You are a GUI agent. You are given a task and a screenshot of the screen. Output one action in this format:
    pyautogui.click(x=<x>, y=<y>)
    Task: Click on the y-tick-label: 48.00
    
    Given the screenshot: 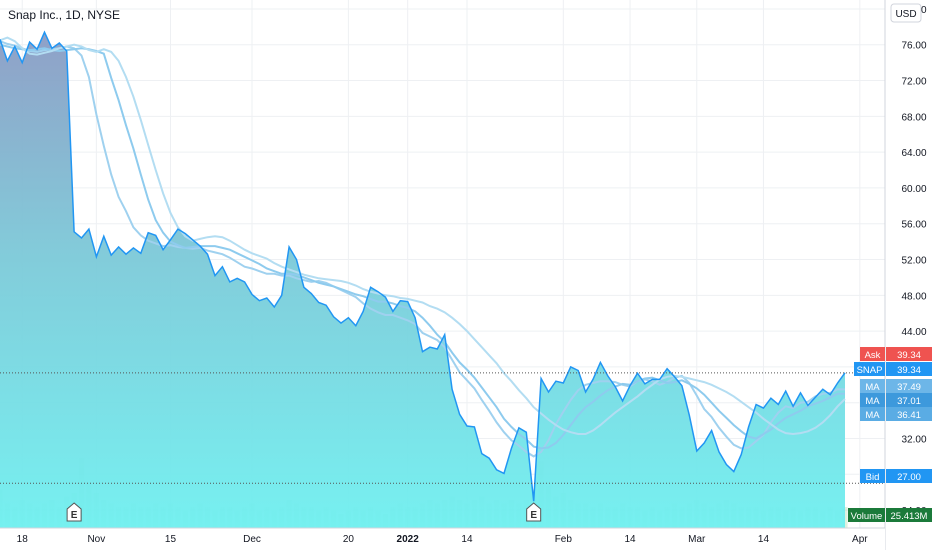 What is the action you would take?
    pyautogui.click(x=913, y=296)
    